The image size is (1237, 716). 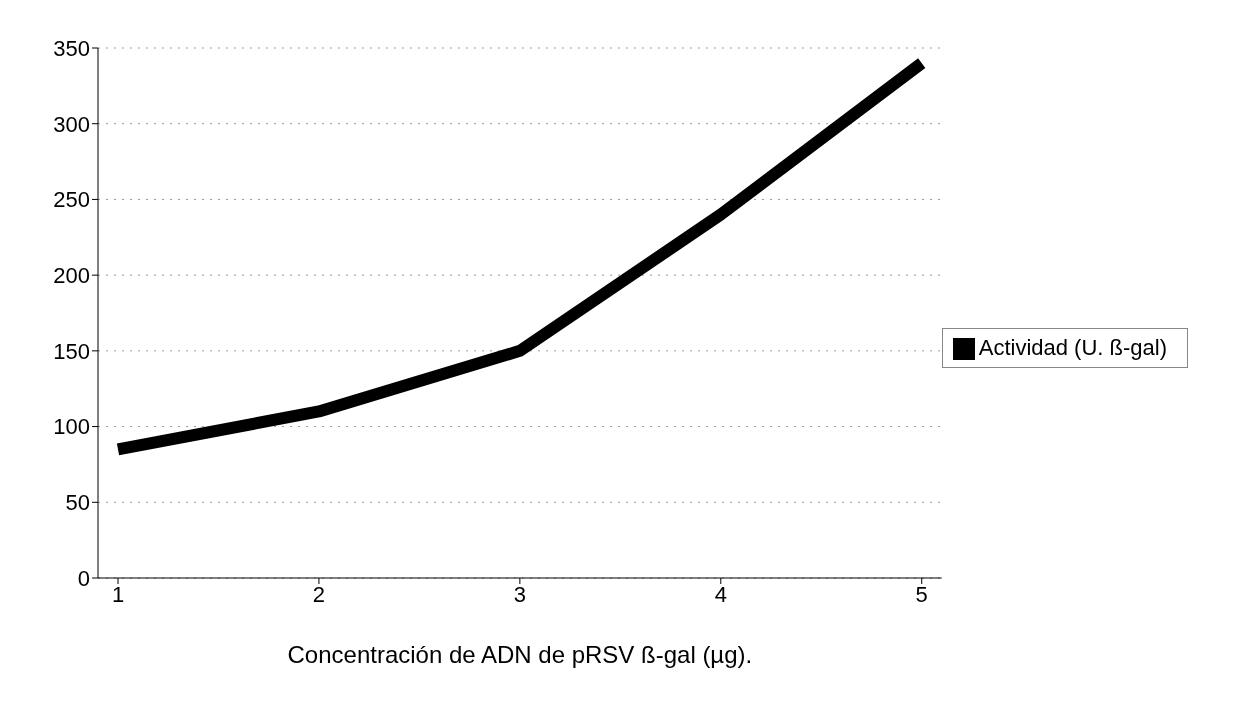 I want to click on y-tick-label: 300, so click(x=71, y=124).